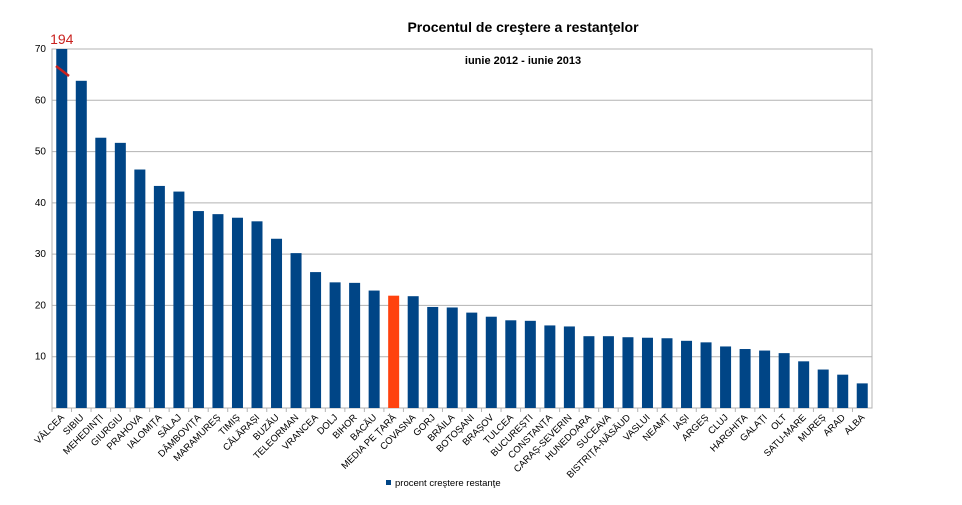 This screenshot has width=962, height=505. What do you see at coordinates (41, 100) in the screenshot?
I see `y-tick-label: 60` at bounding box center [41, 100].